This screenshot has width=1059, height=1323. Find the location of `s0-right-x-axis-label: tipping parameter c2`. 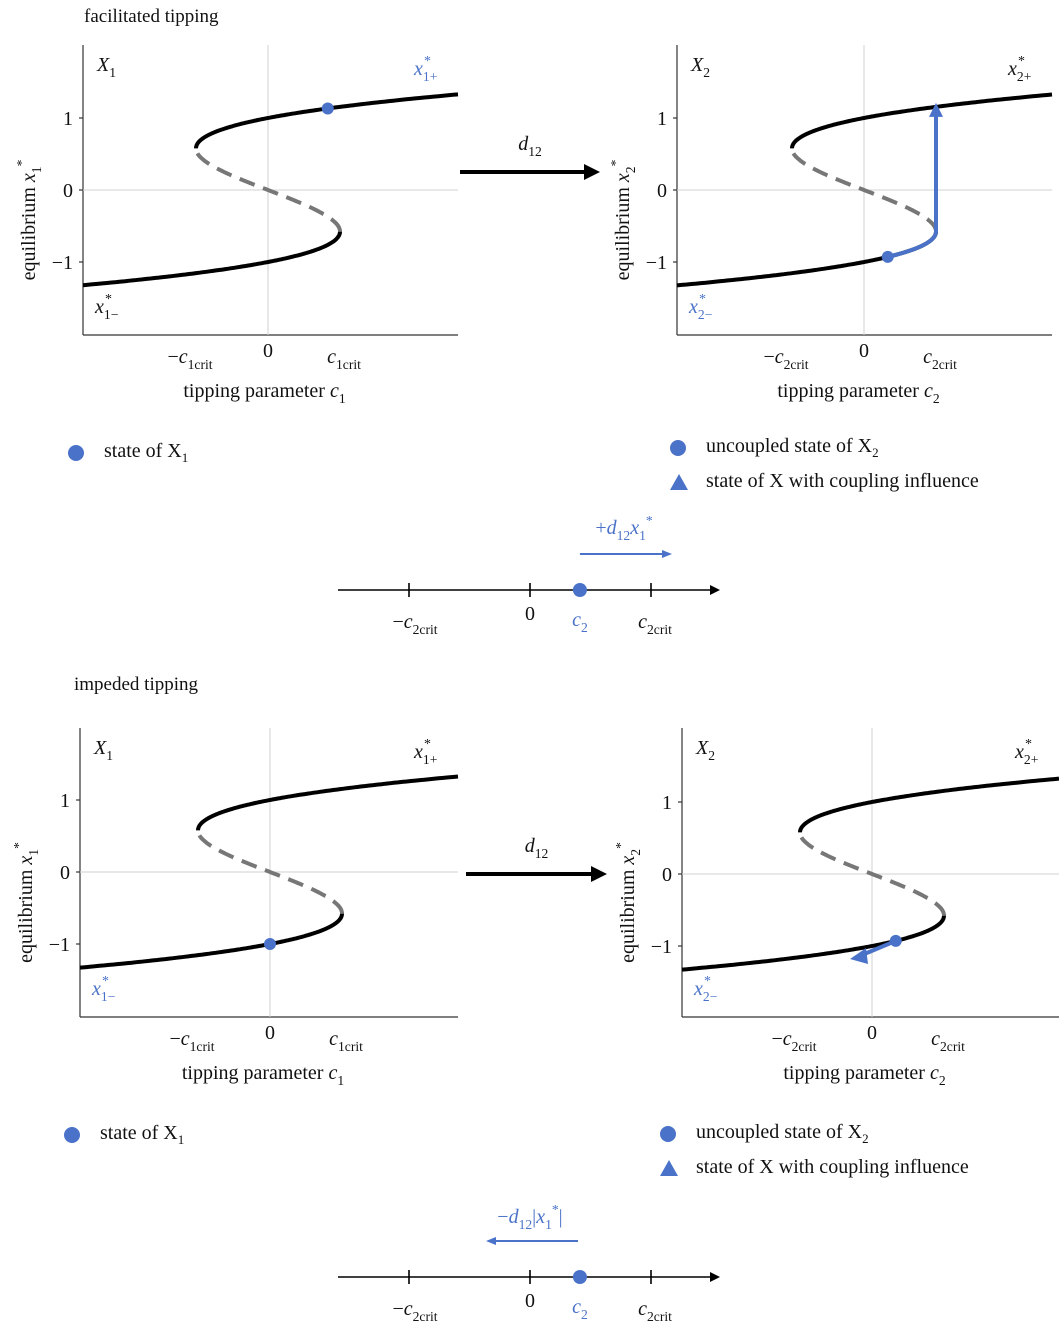

s0-right-x-axis-label: tipping parameter c2 is located at coordinates (858, 393).